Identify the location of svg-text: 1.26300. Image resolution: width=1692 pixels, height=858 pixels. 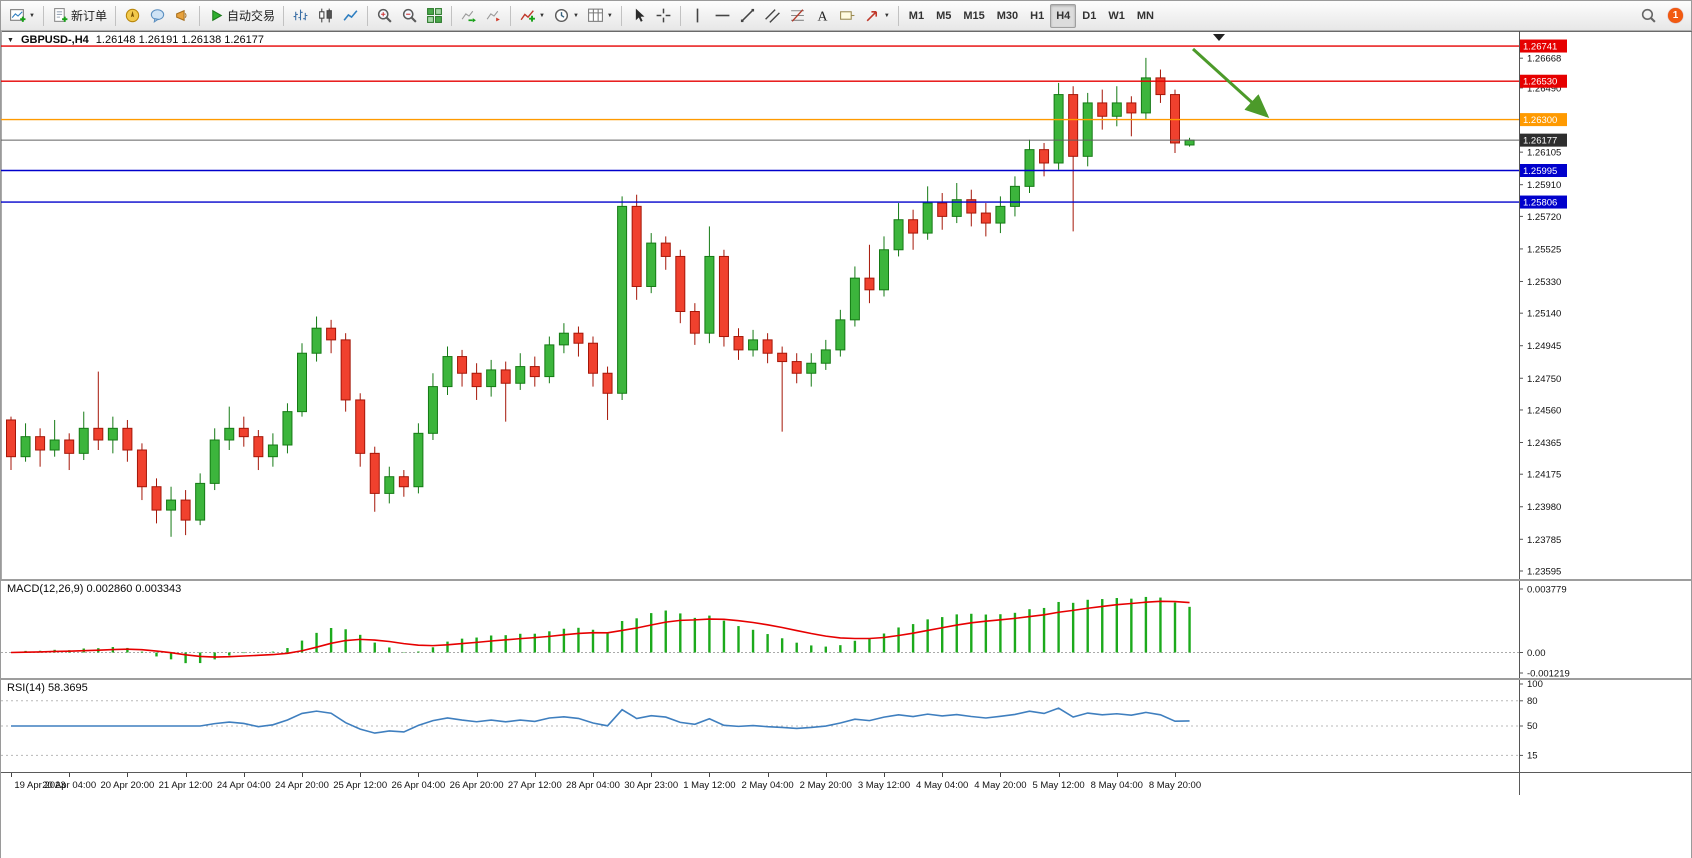
(1540, 120).